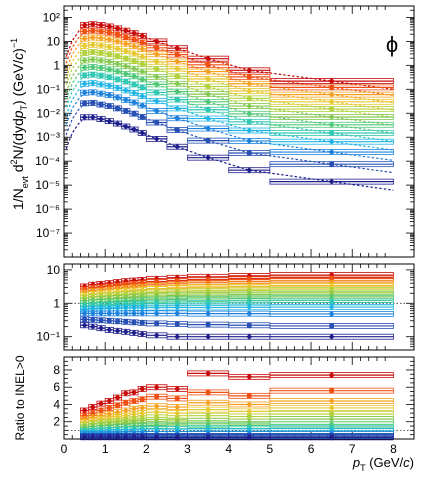 Image resolution: width=437 pixels, height=480 pixels. Describe the element at coordinates (18, 50) in the screenshot. I see `label-part: )` at that location.